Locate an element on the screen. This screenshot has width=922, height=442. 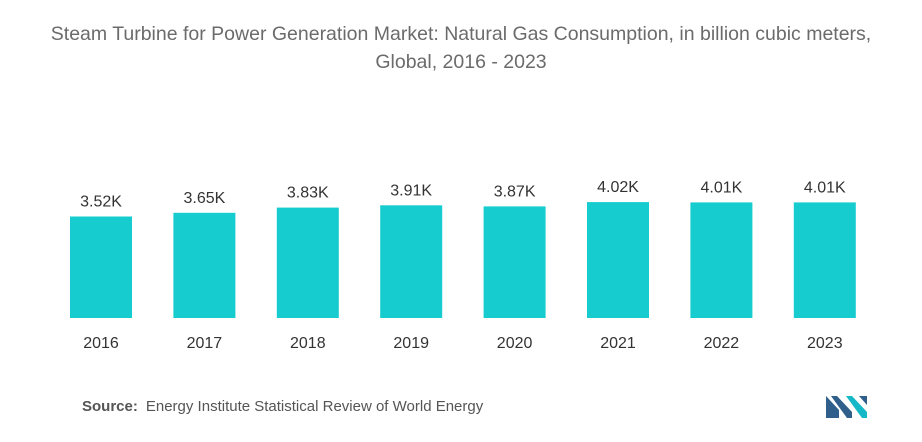
x-axis-tick-labels: 2016 2017 2018 2019 2020 2021 2022 2023 is located at coordinates (462, 343).